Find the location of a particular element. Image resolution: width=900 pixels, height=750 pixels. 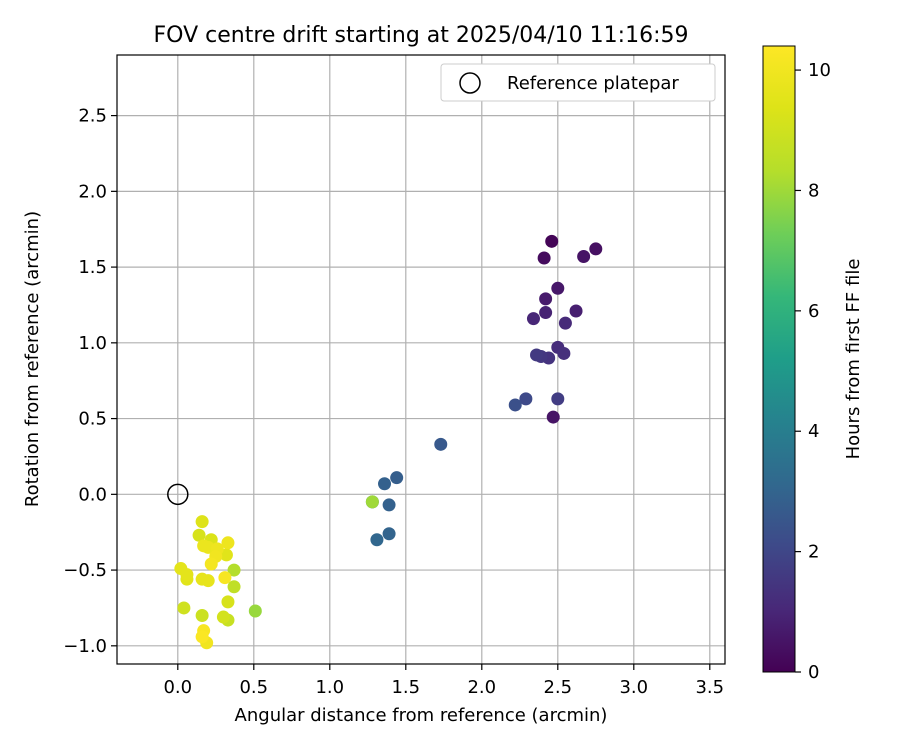

y-tick-label: 2.0 is located at coordinates (92, 191).